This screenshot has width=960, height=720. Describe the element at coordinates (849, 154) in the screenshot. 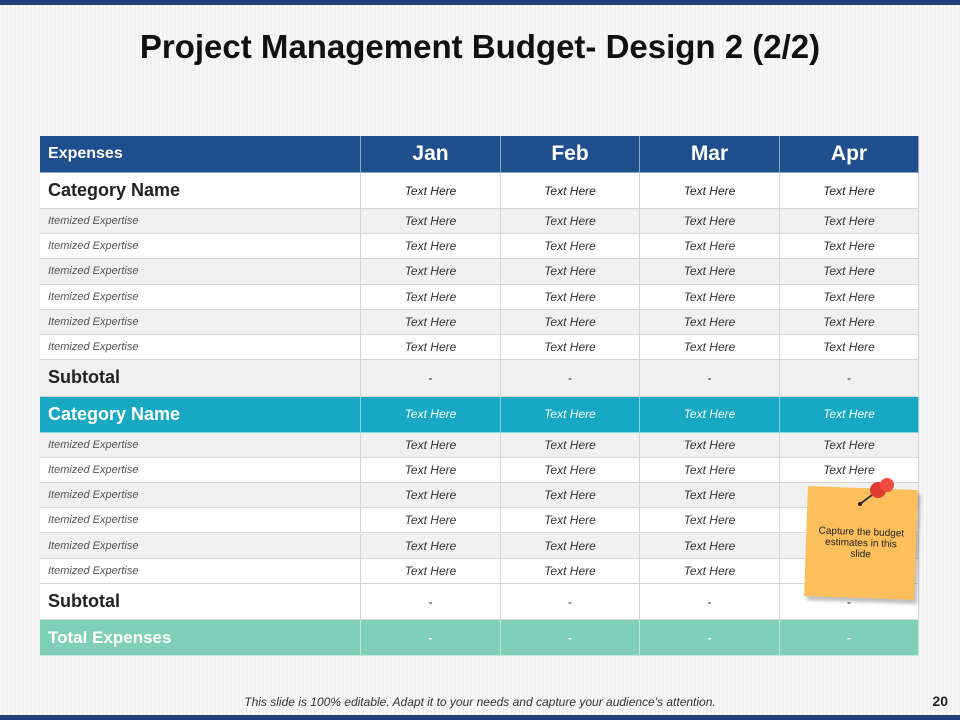

I see `cell: Apr` at that location.